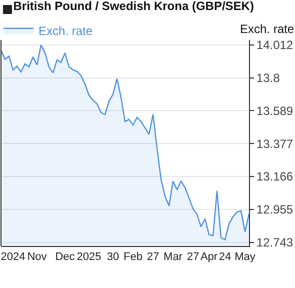 This screenshot has width=295, height=288. Describe the element at coordinates (275, 45) in the screenshot. I see `y-tick-label: 14.012` at that location.